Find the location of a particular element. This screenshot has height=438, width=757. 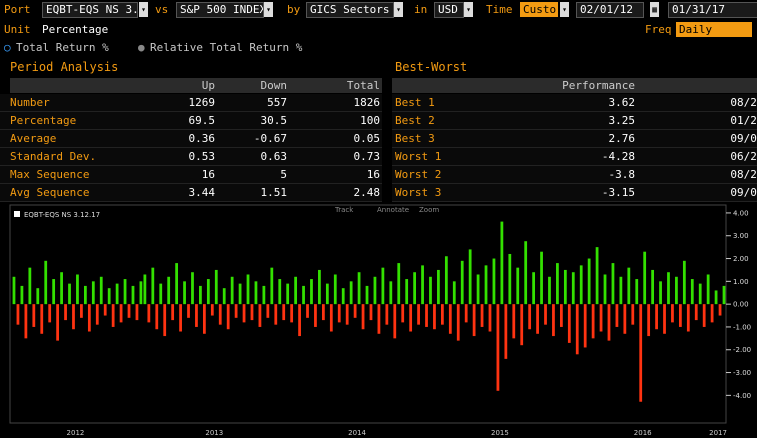

cell: 1269 is located at coordinates (202, 102).